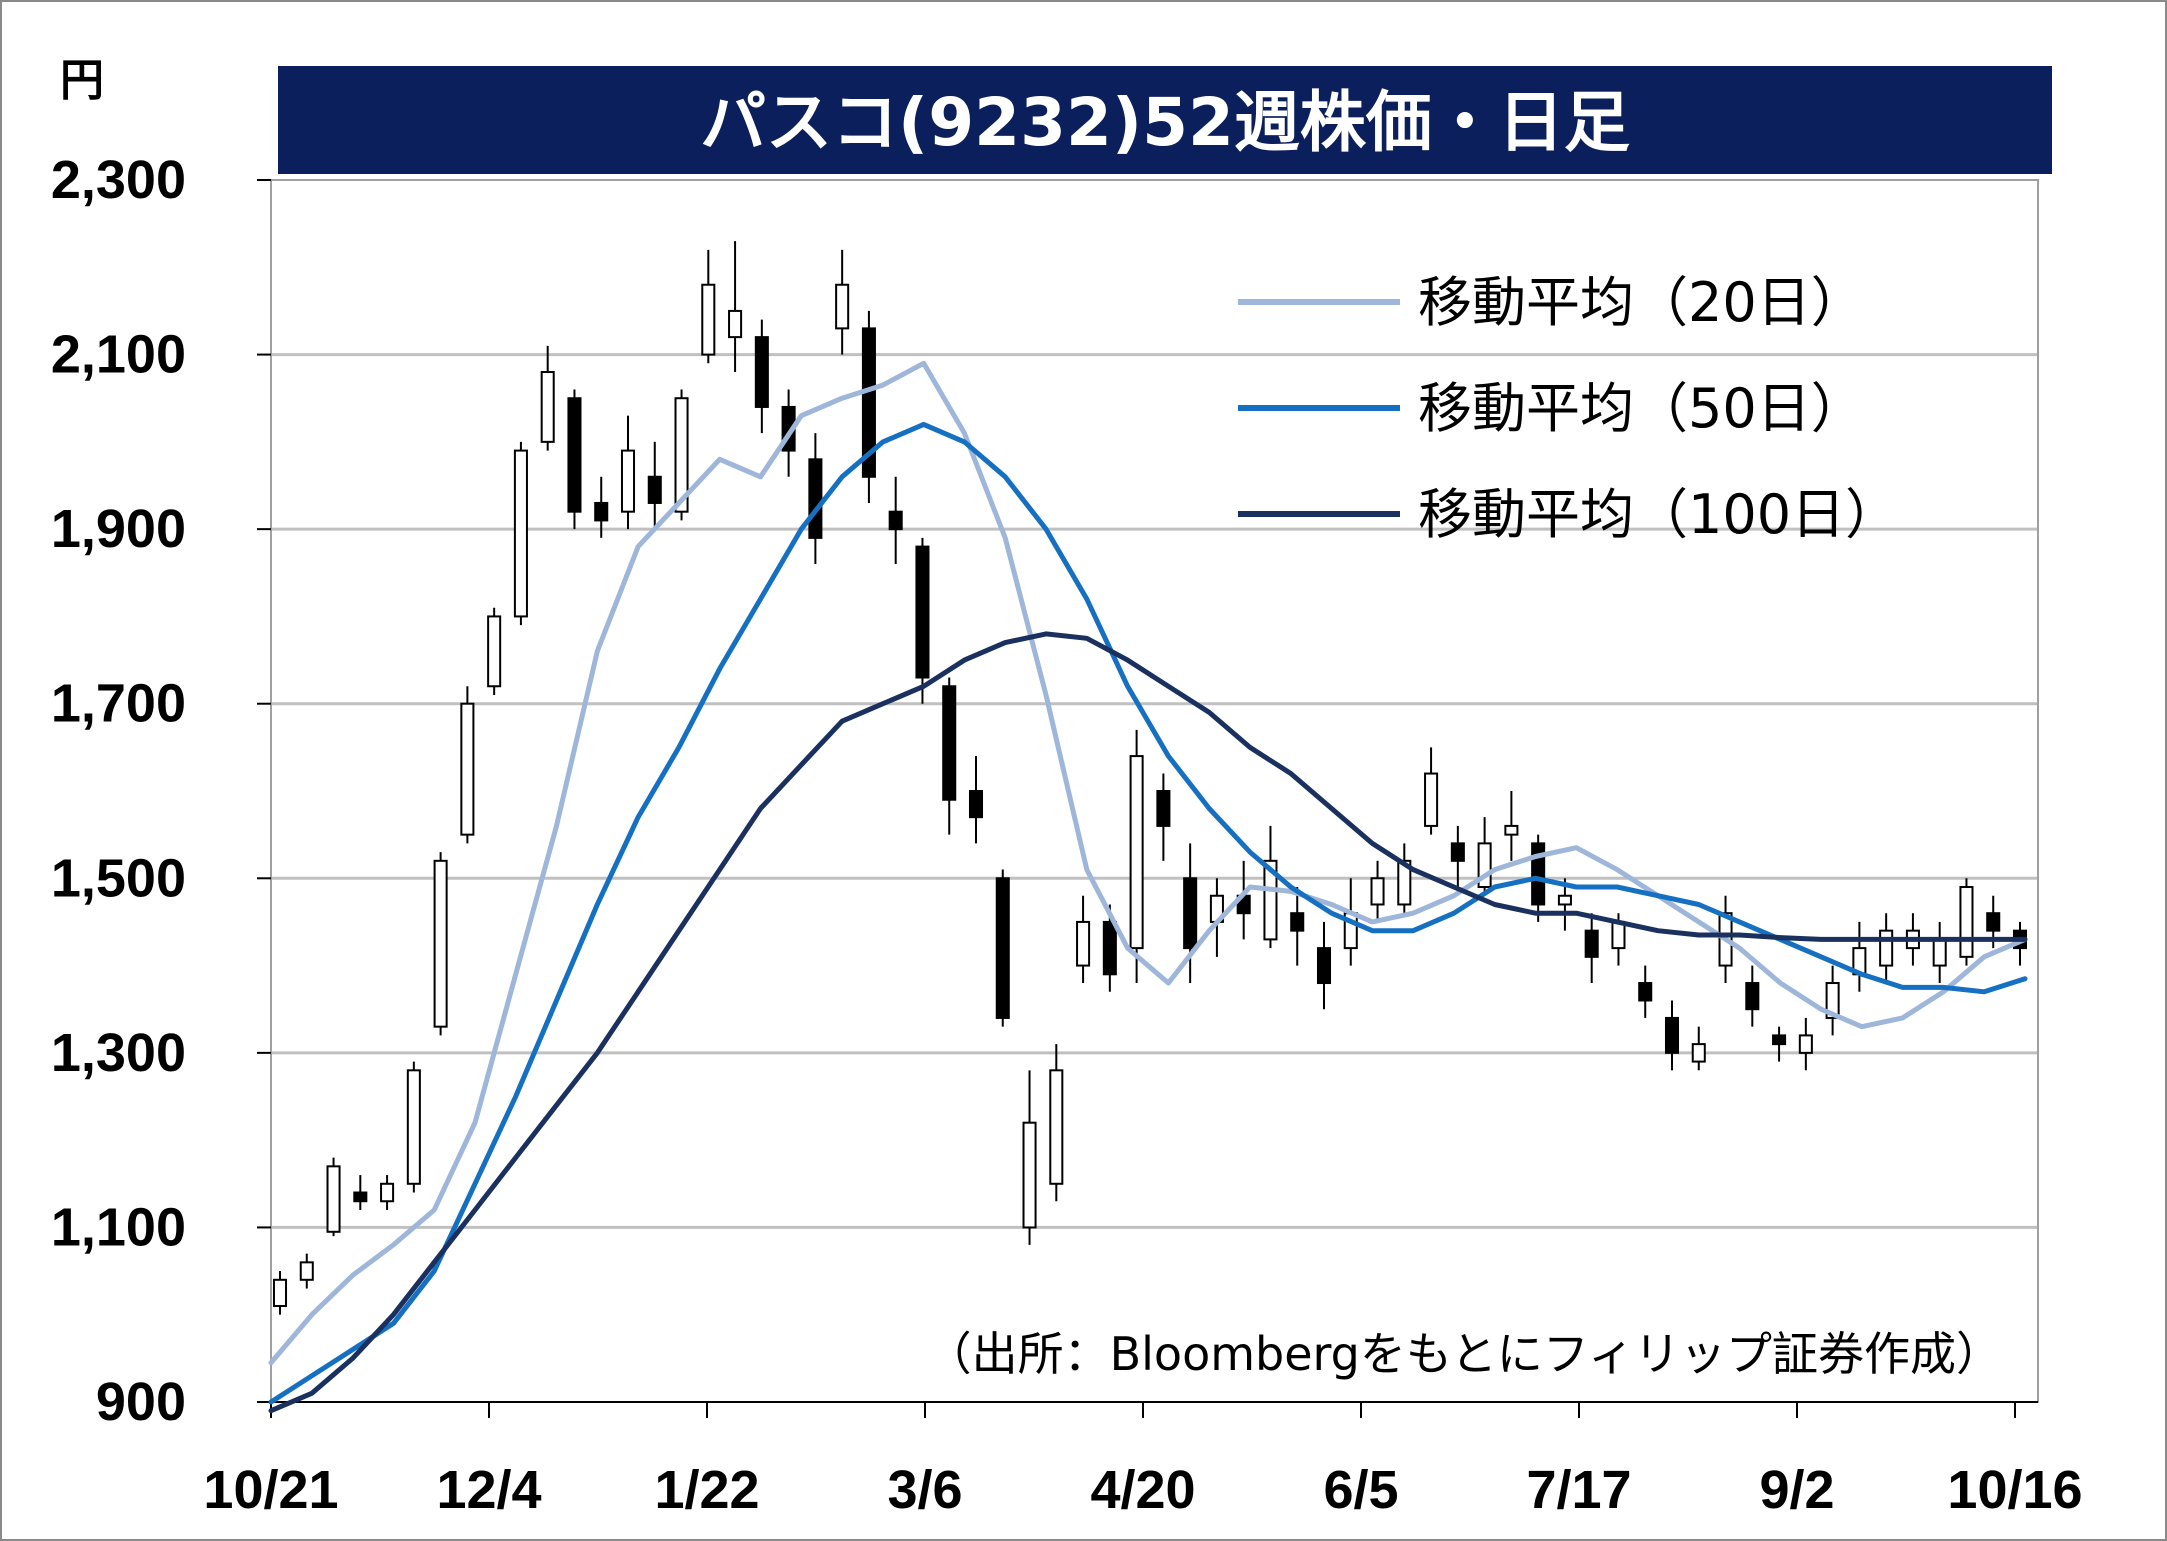 Image resolution: width=2167 pixels, height=1541 pixels. I want to click on x-tick-label: 1/22, so click(706, 1490).